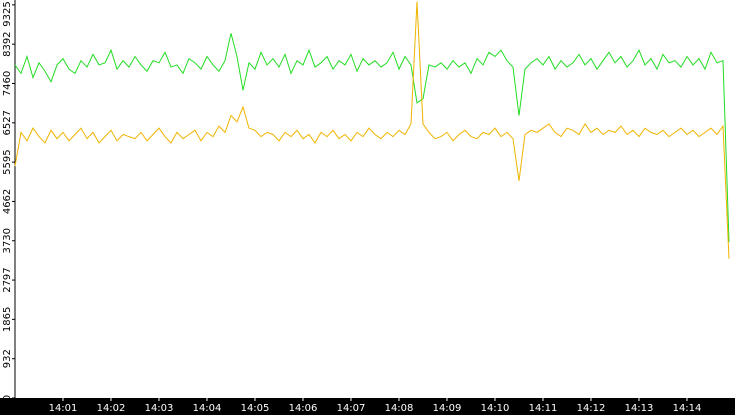  Describe the element at coordinates (255, 408) in the screenshot. I see `x-tick-label: 14:05` at that location.